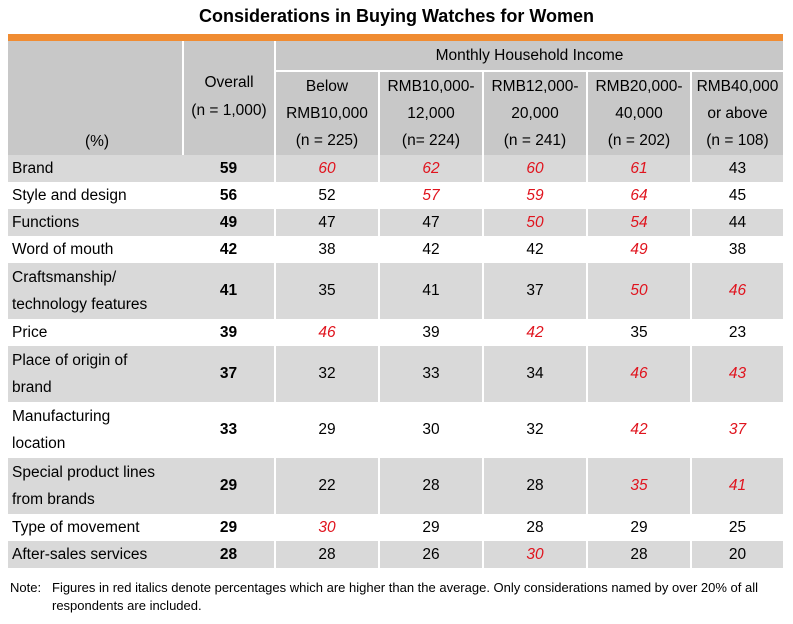 This screenshot has width=793, height=624. What do you see at coordinates (95, 168) in the screenshot?
I see `row-label: Brand` at bounding box center [95, 168].